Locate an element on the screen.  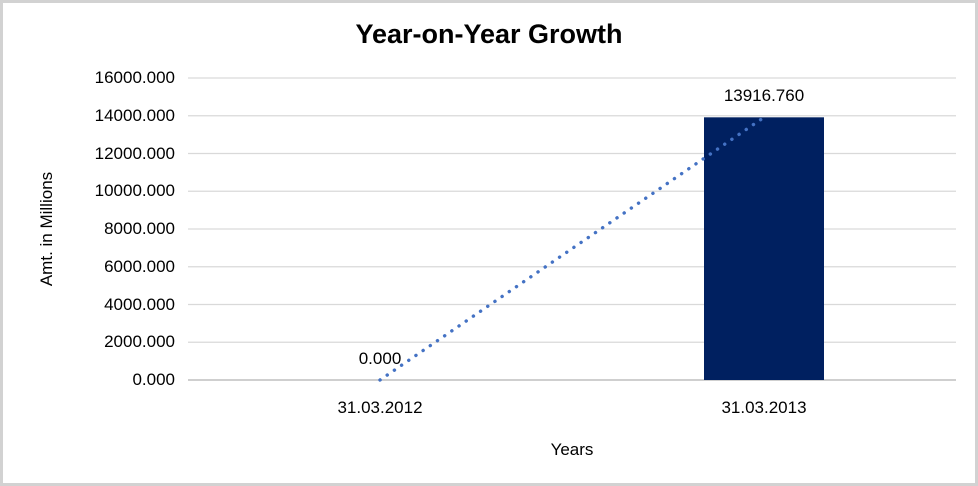
chart-title: Year-on-Year Growth is located at coordinates (489, 34).